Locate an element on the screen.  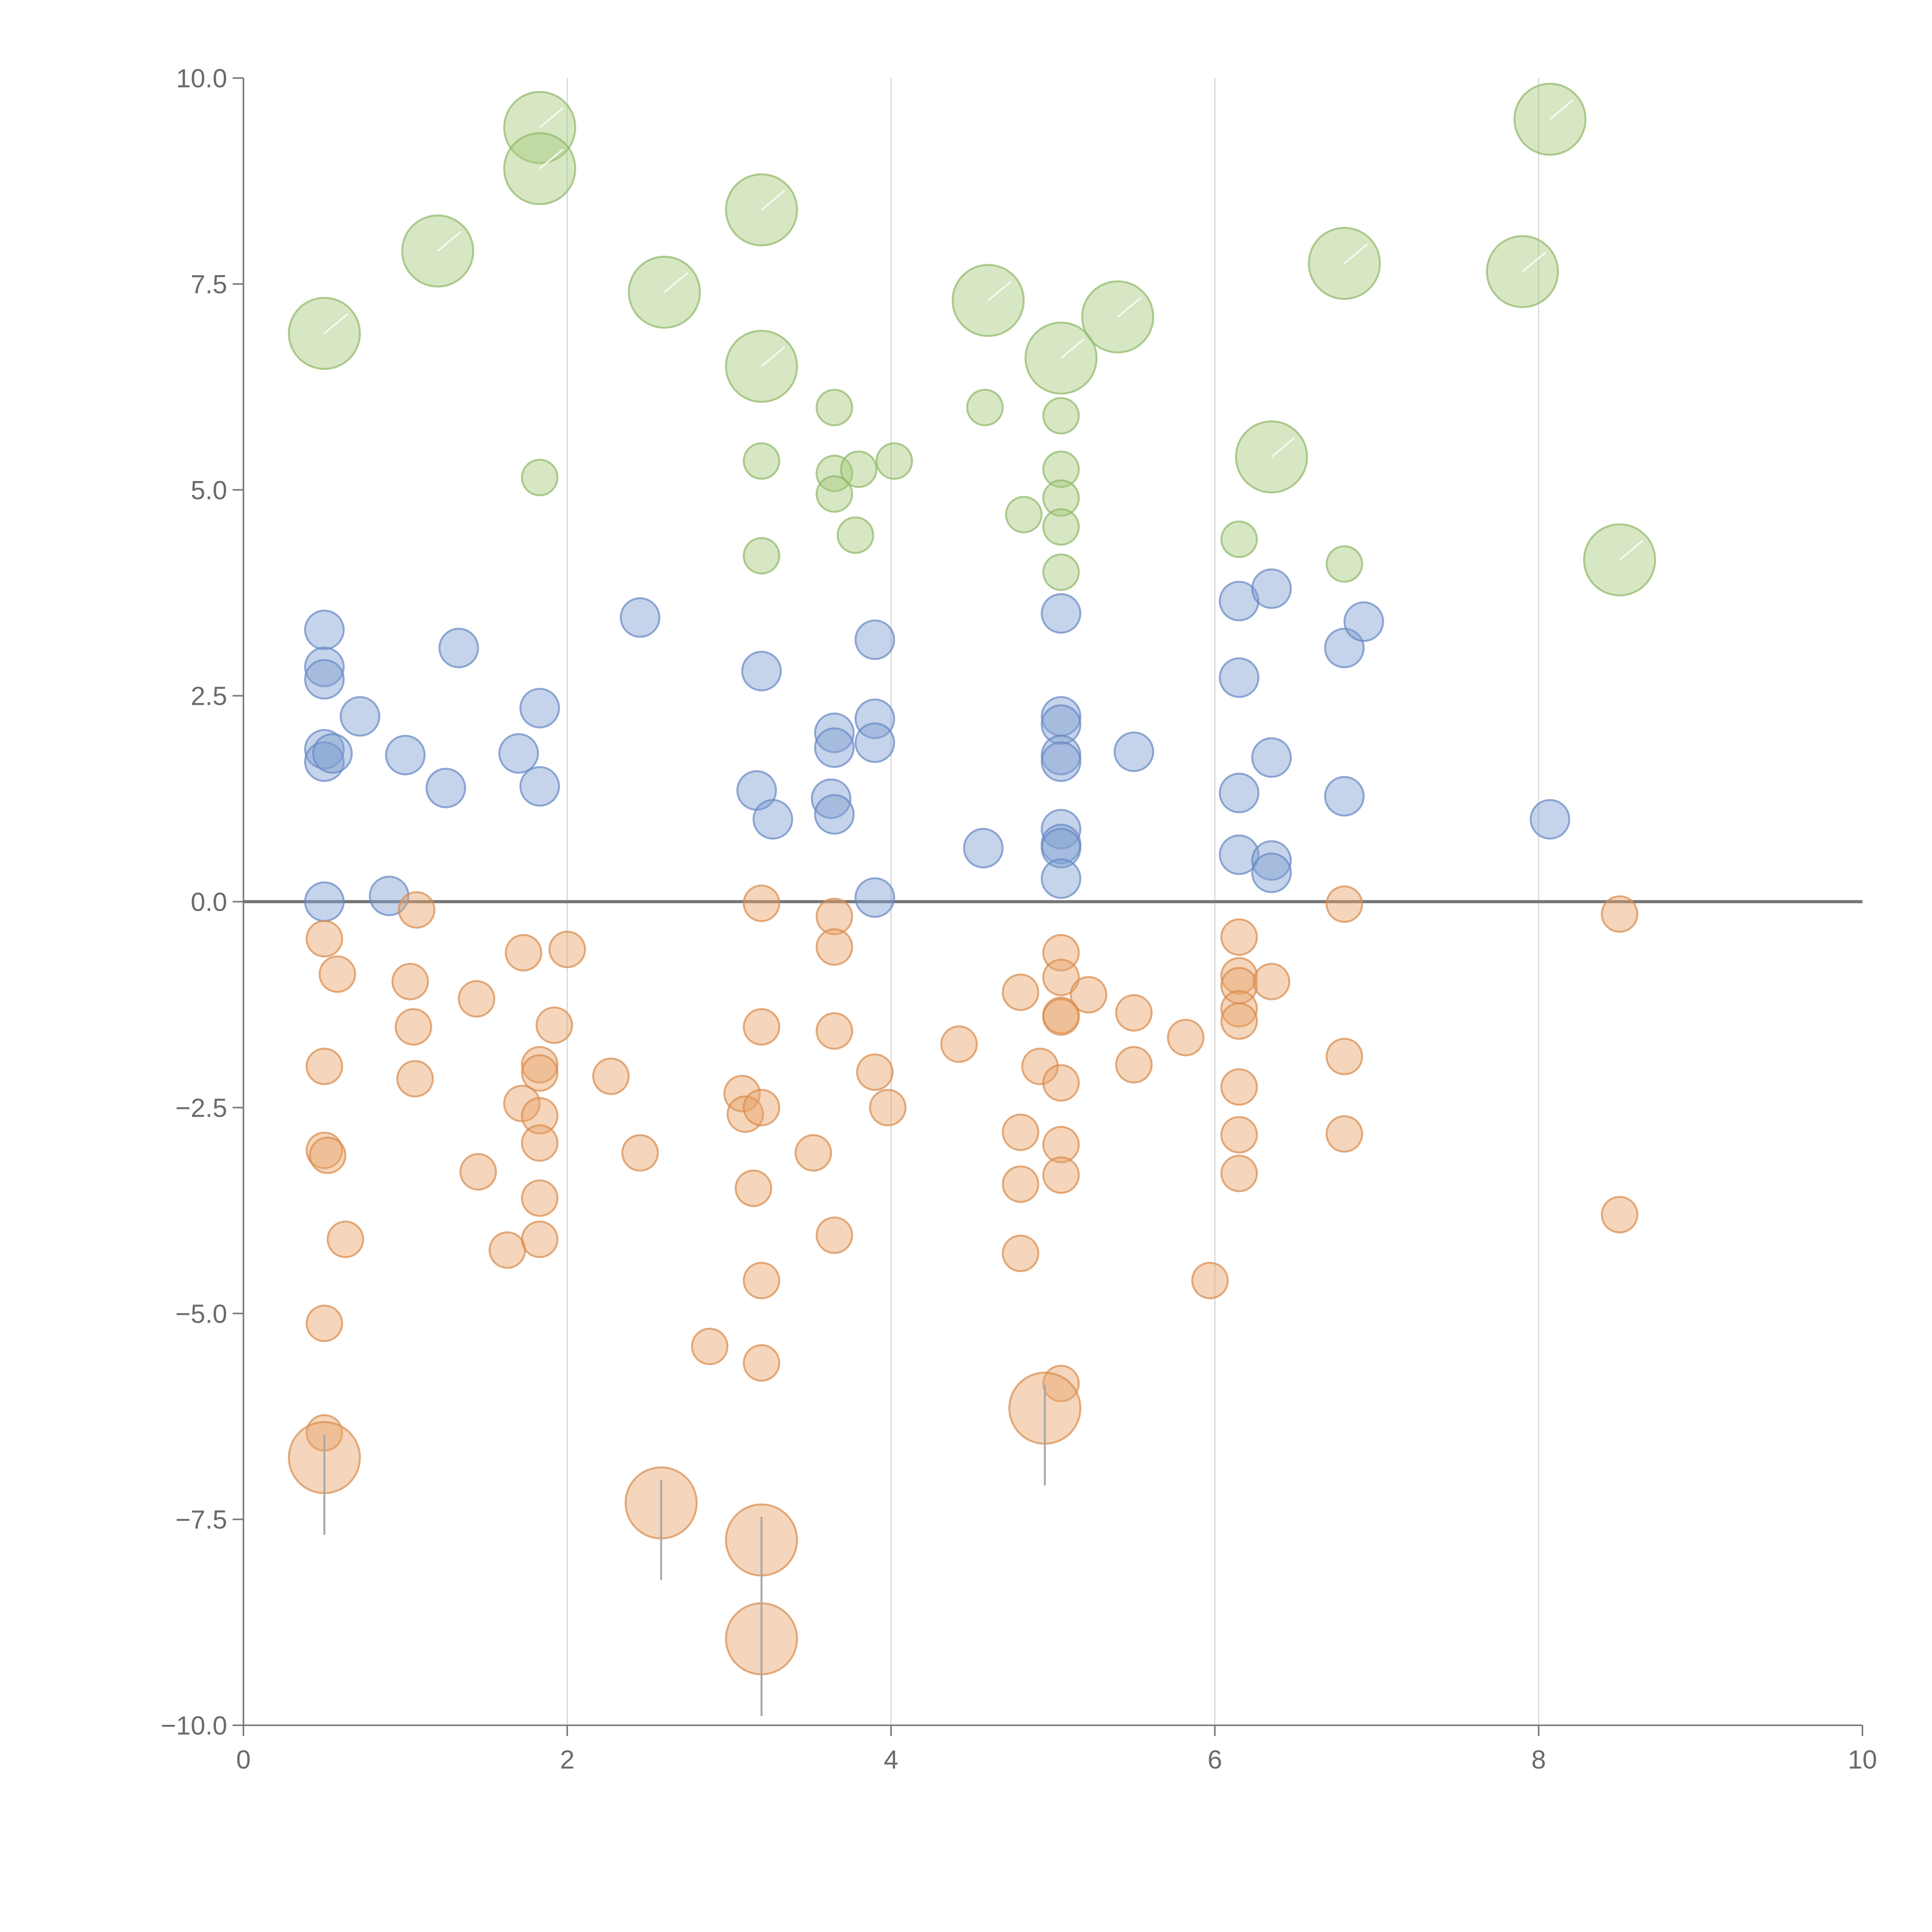
y-tick-label: −7.5 is located at coordinates (201, 1519).